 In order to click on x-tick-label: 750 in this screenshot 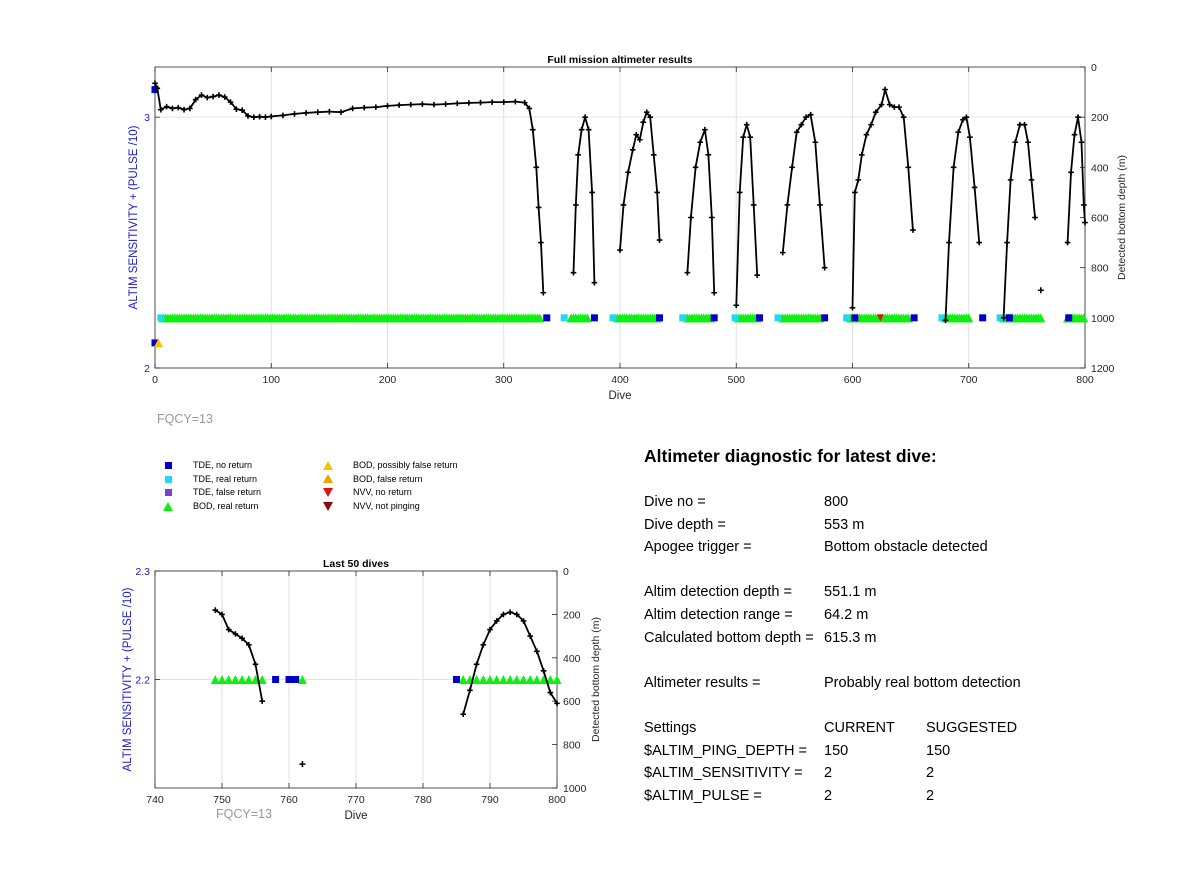, I will do `click(222, 800)`.